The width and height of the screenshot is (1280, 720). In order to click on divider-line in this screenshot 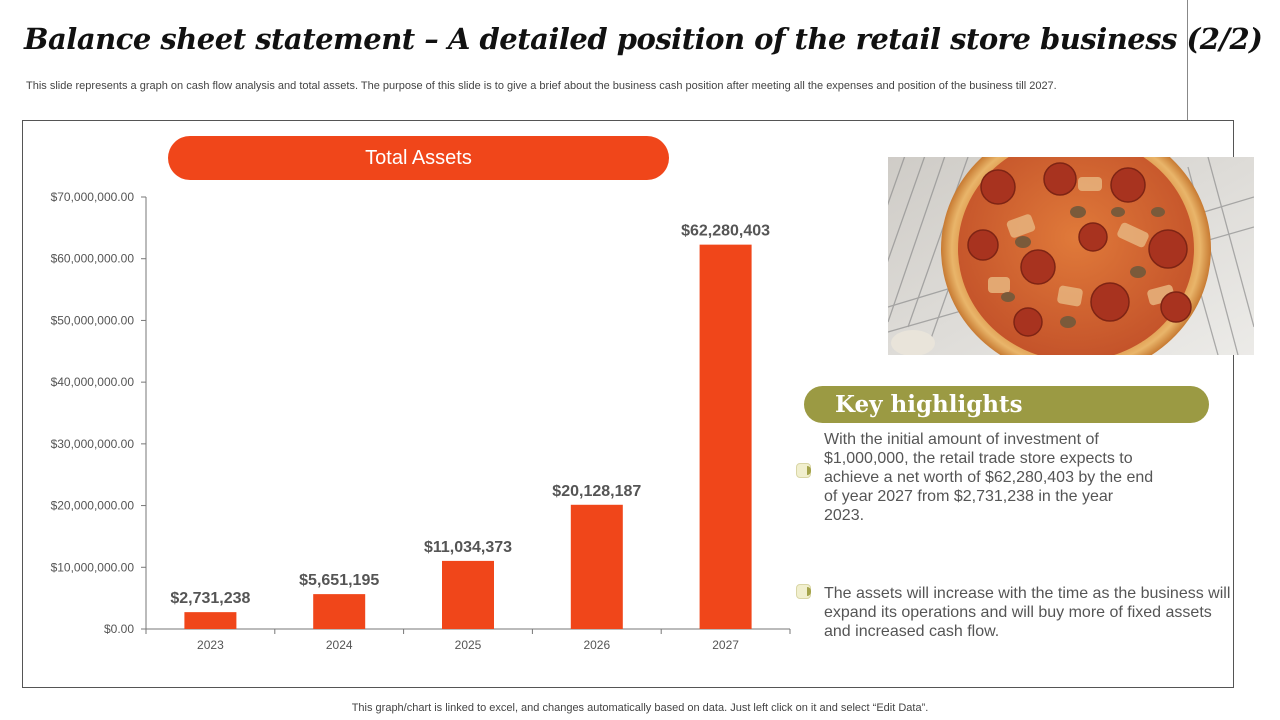, I will do `click(1187, 60)`.